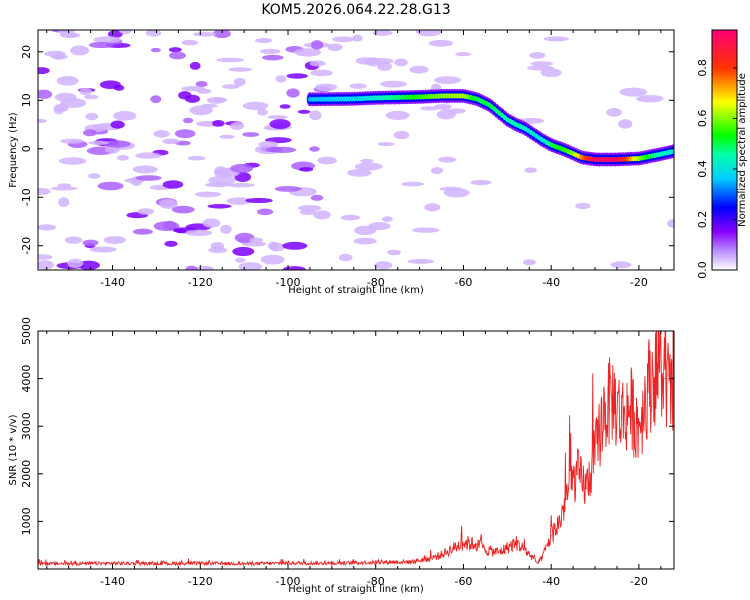  Describe the element at coordinates (200, 581) in the screenshot. I see `x-tick-label: -120` at that location.